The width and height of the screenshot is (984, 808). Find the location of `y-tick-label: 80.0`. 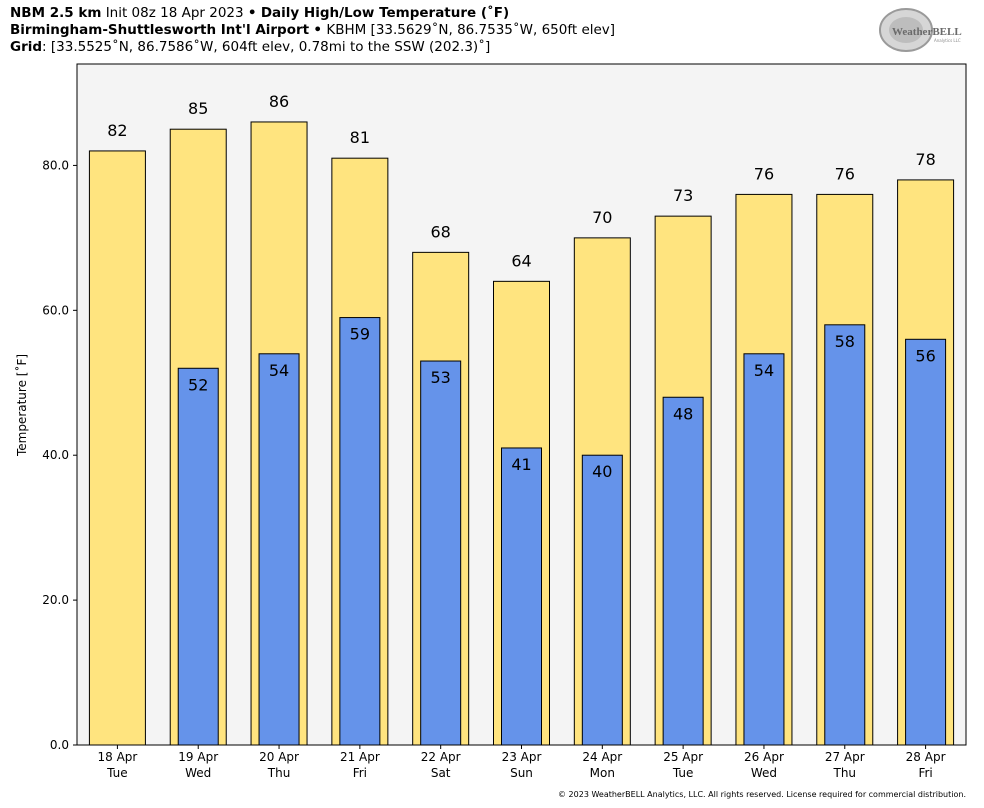

y-tick-label: 80.0 is located at coordinates (55, 165).